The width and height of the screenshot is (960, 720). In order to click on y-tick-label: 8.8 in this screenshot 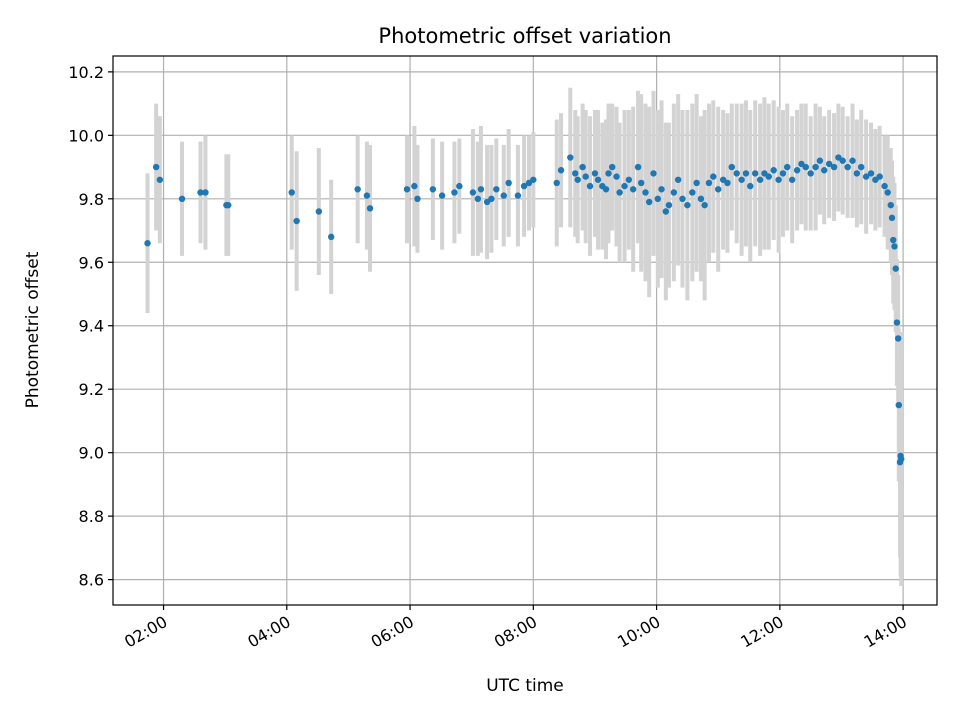, I will do `click(91, 516)`.